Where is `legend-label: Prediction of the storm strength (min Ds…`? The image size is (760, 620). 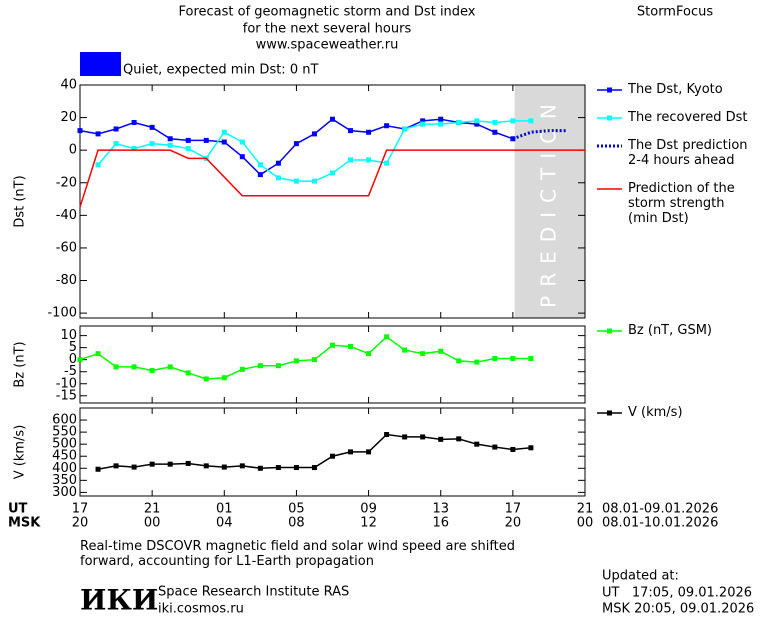 legend-label: Prediction of the storm strength (min Ds… is located at coordinates (681, 203).